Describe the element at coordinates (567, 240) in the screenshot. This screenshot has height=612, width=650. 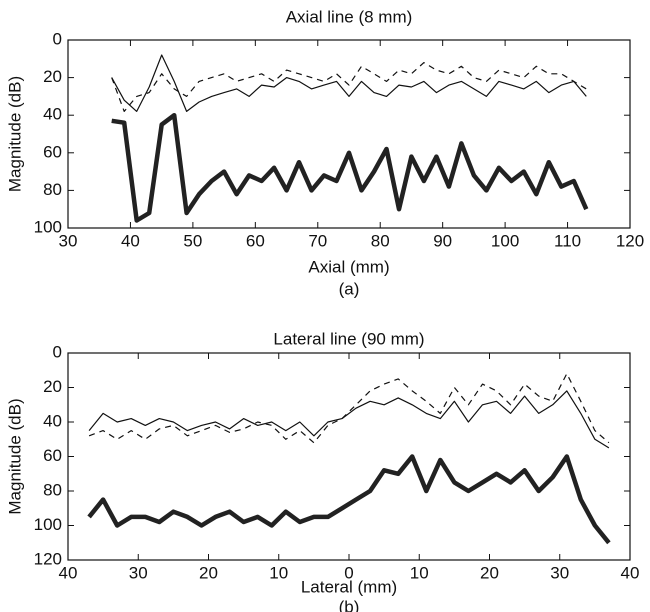
I see `x-tick-label: 110` at that location.